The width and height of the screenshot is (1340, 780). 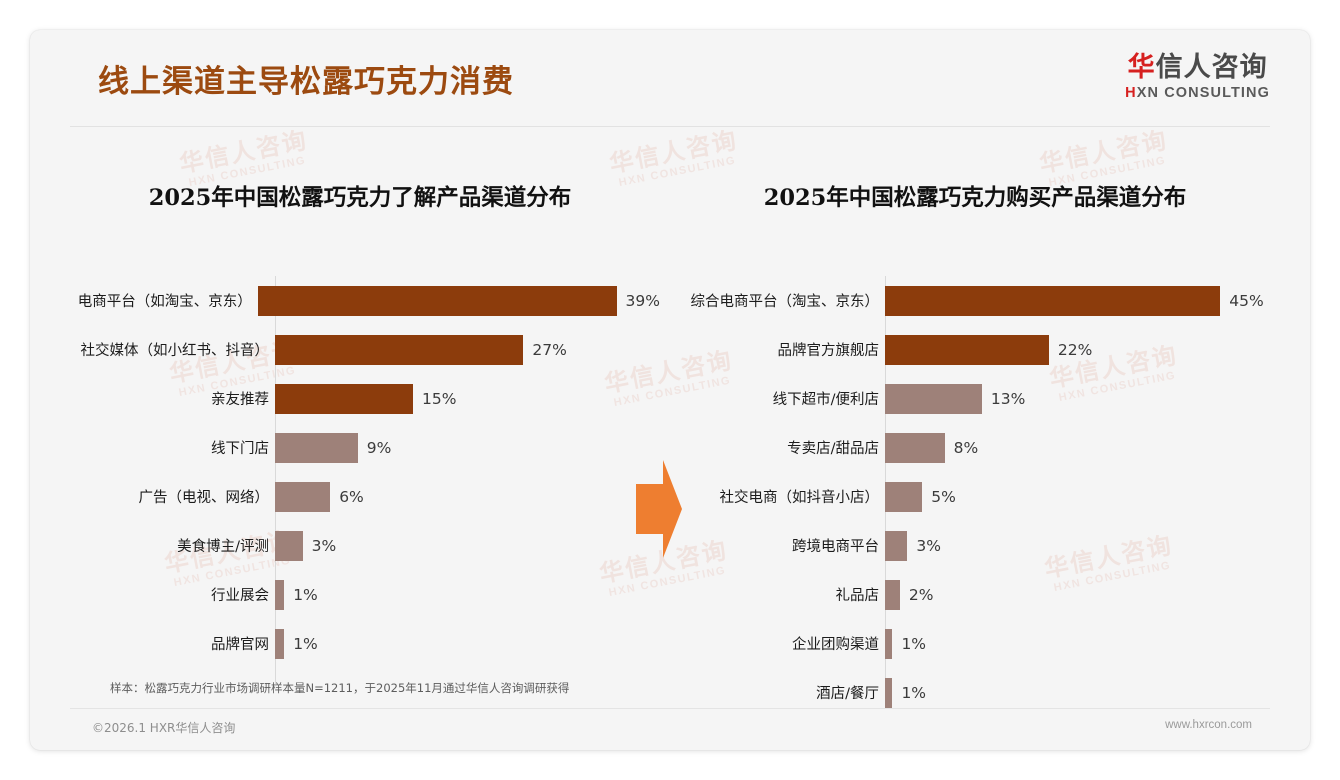 What do you see at coordinates (1082, 447) in the screenshot?
I see `bar-track: 8%` at bounding box center [1082, 447].